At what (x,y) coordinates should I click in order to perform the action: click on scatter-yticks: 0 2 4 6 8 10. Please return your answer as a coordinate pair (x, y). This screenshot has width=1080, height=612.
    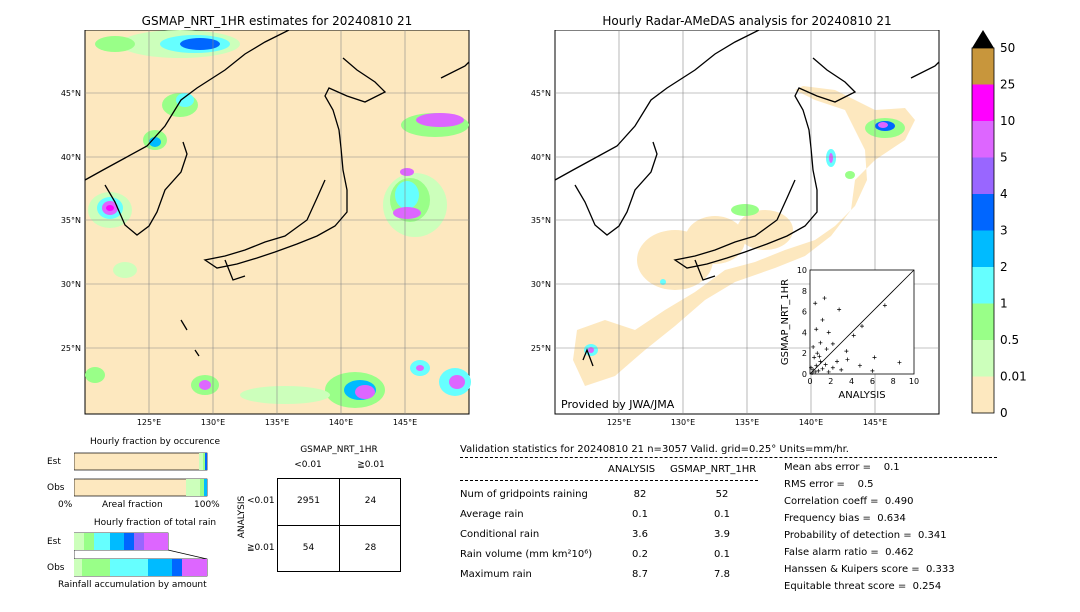
    Looking at the image, I should click on (802, 322).